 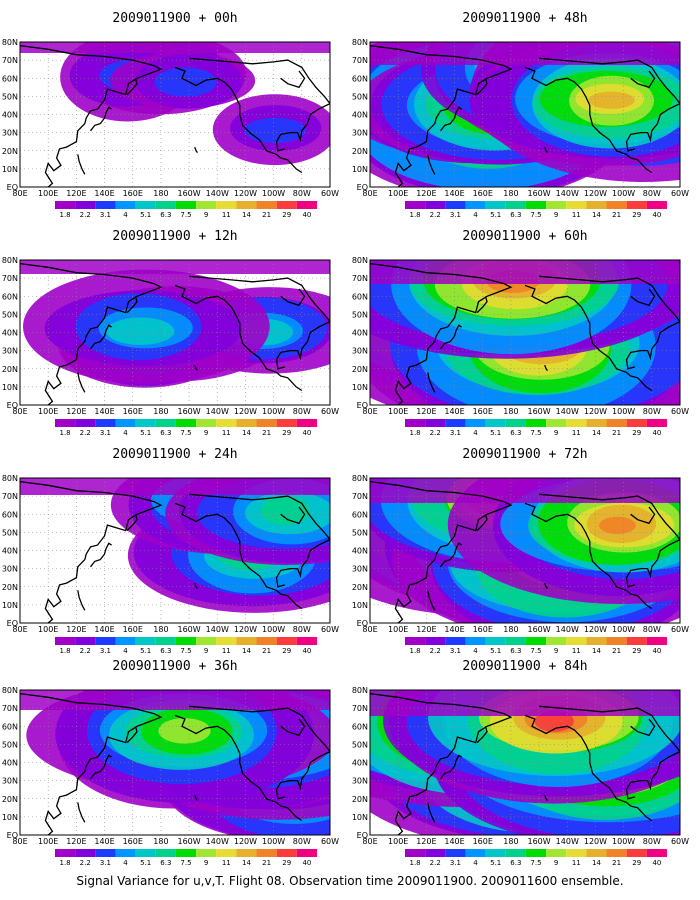 What do you see at coordinates (611, 100) in the screenshot?
I see `contour-fill` at bounding box center [611, 100].